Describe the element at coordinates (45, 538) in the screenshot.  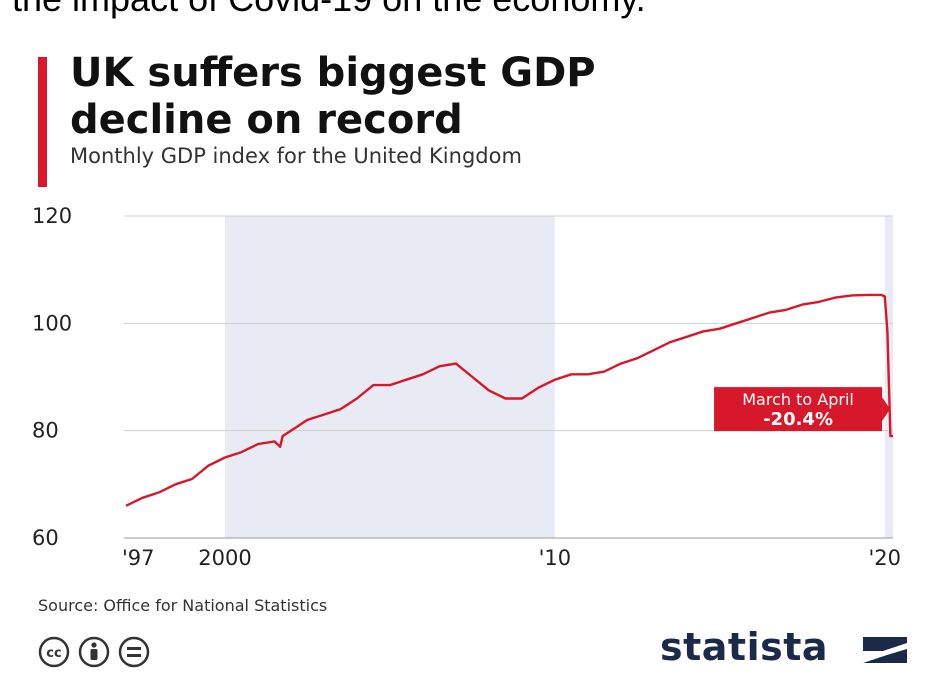
I see `y-tick-label-60: 60` at that location.